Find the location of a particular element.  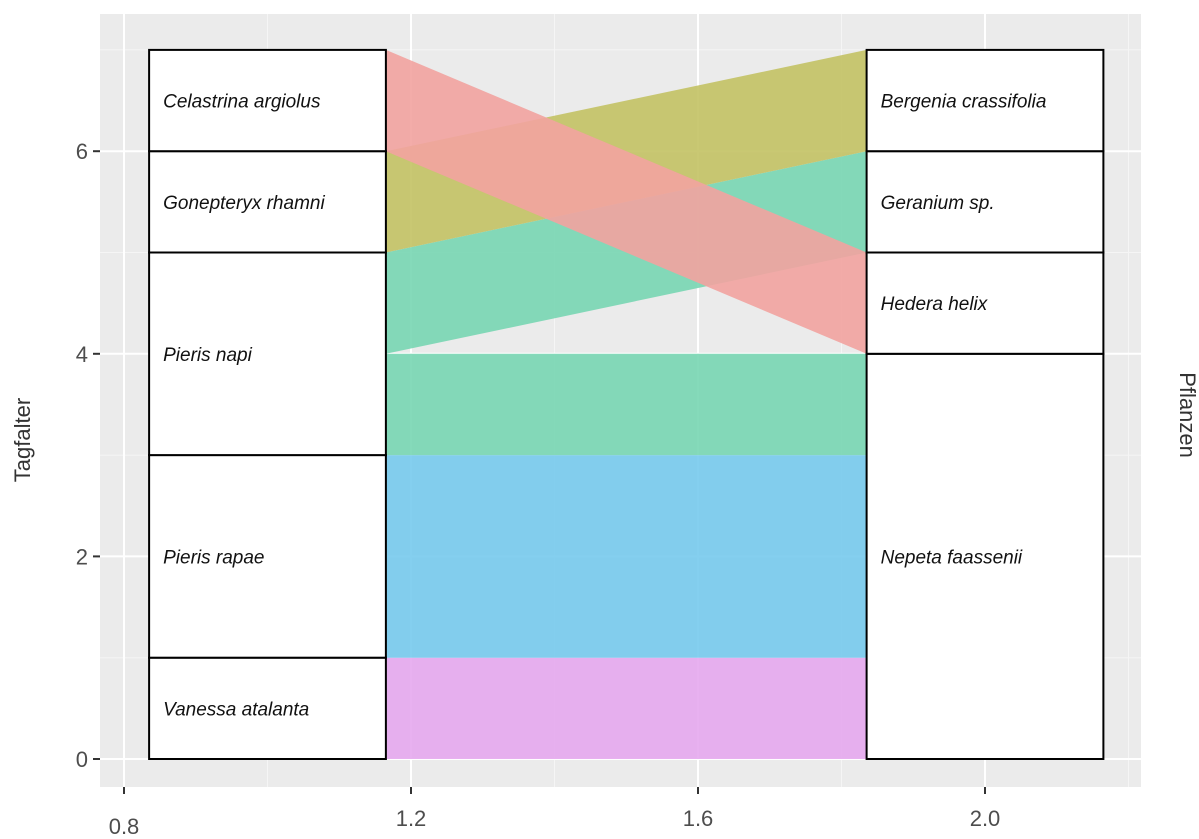

y-axis-title-right: Pflanzen is located at coordinates (1187, 415).